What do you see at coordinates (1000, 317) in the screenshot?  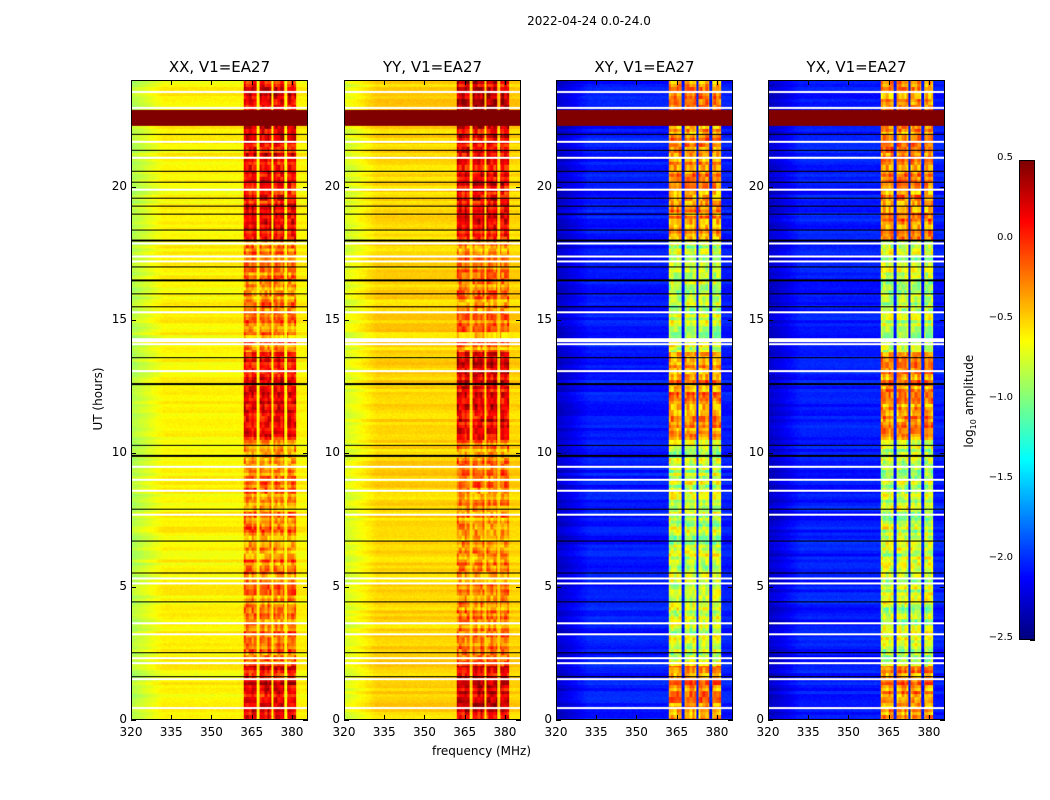 I see `colorbar-tick-label: −0.5` at bounding box center [1000, 317].